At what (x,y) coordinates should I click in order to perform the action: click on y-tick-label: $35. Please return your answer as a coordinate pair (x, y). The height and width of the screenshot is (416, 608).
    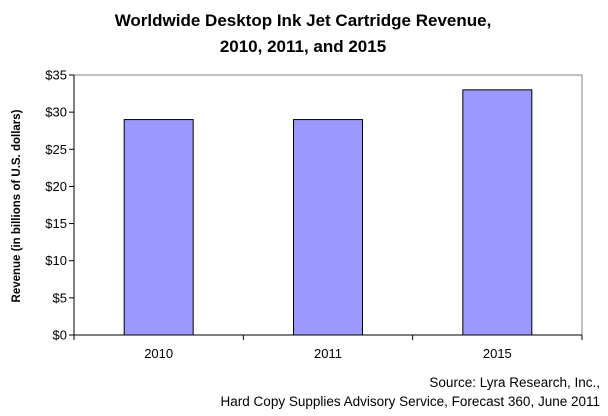
    Looking at the image, I should click on (56, 75).